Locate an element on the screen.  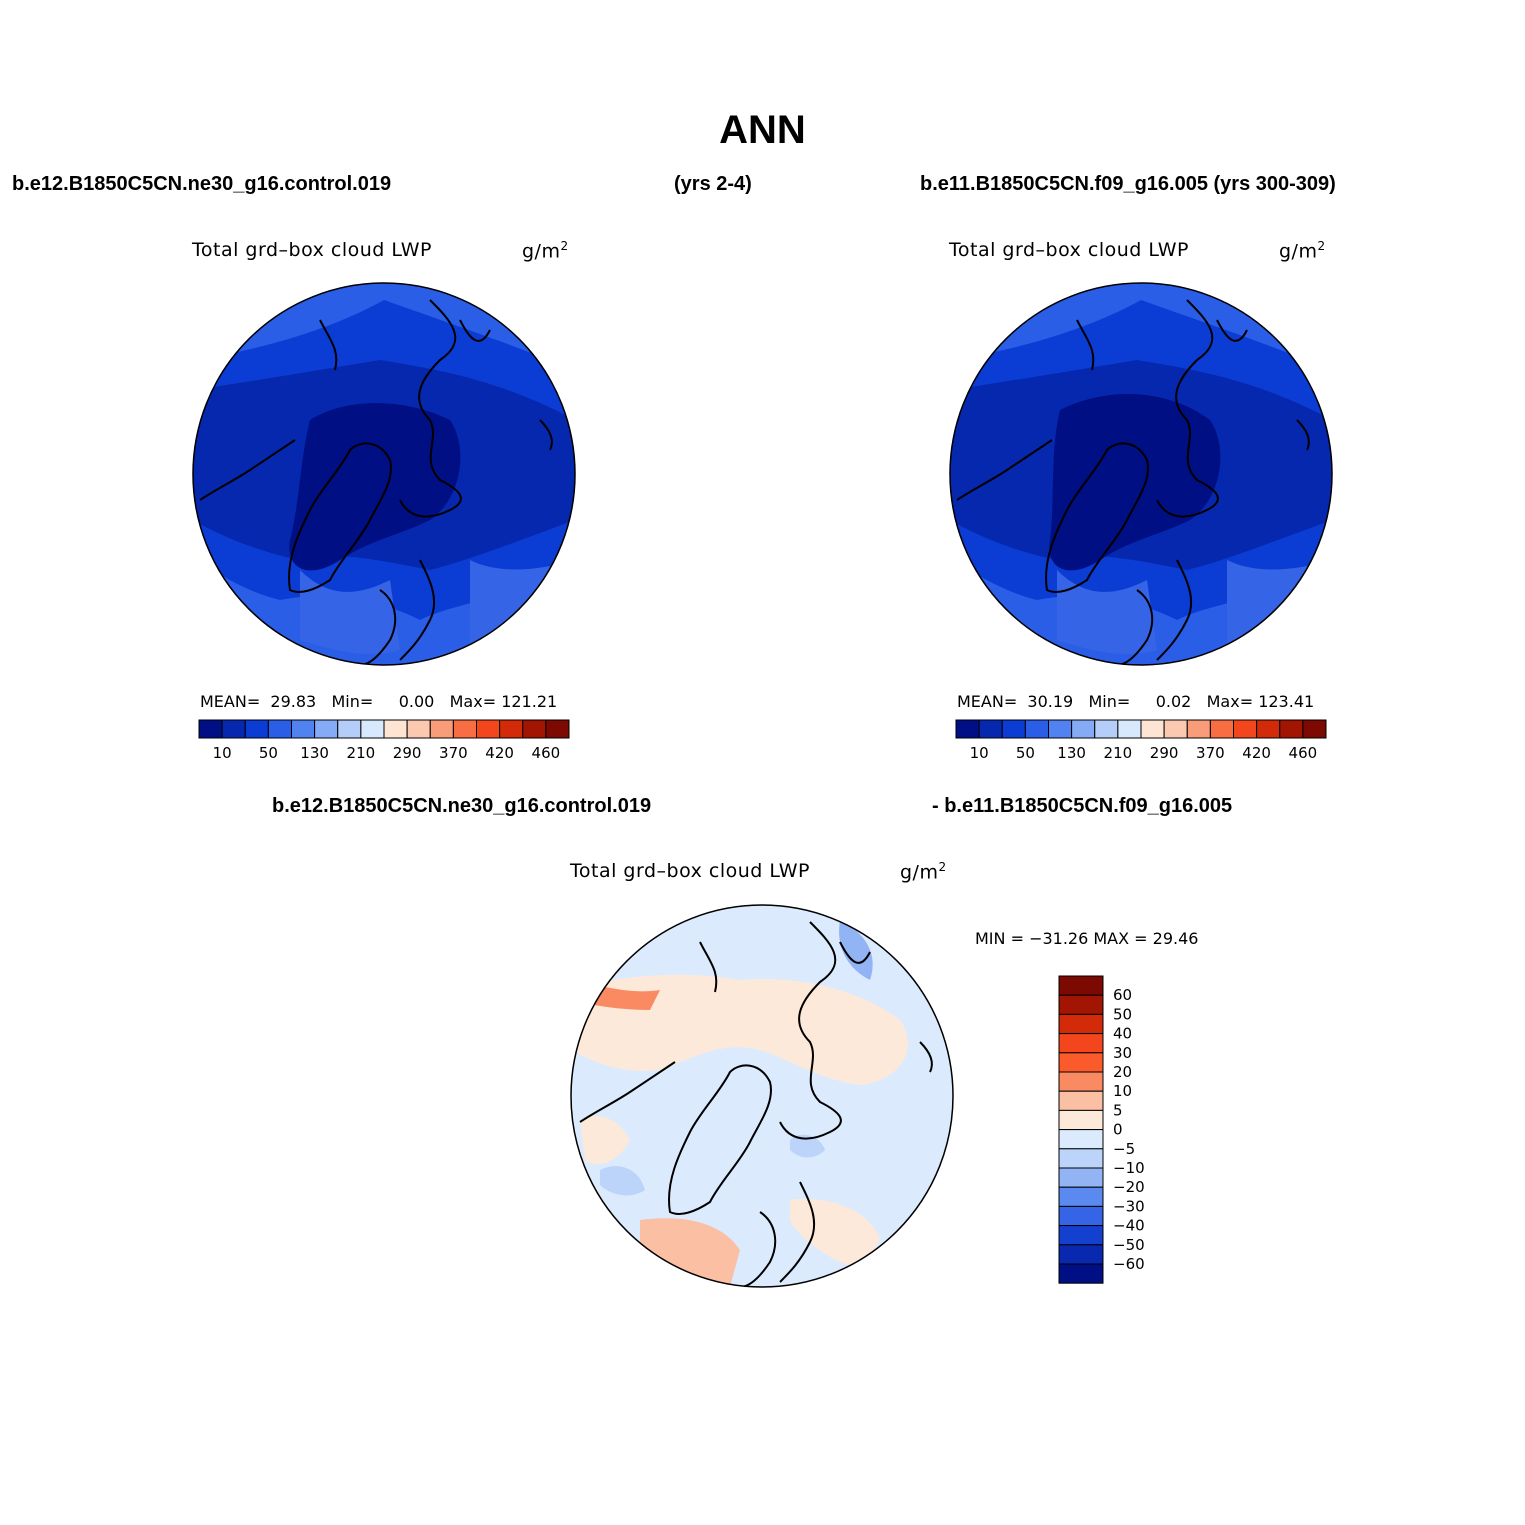
diff-map-border is located at coordinates (762, 1096).